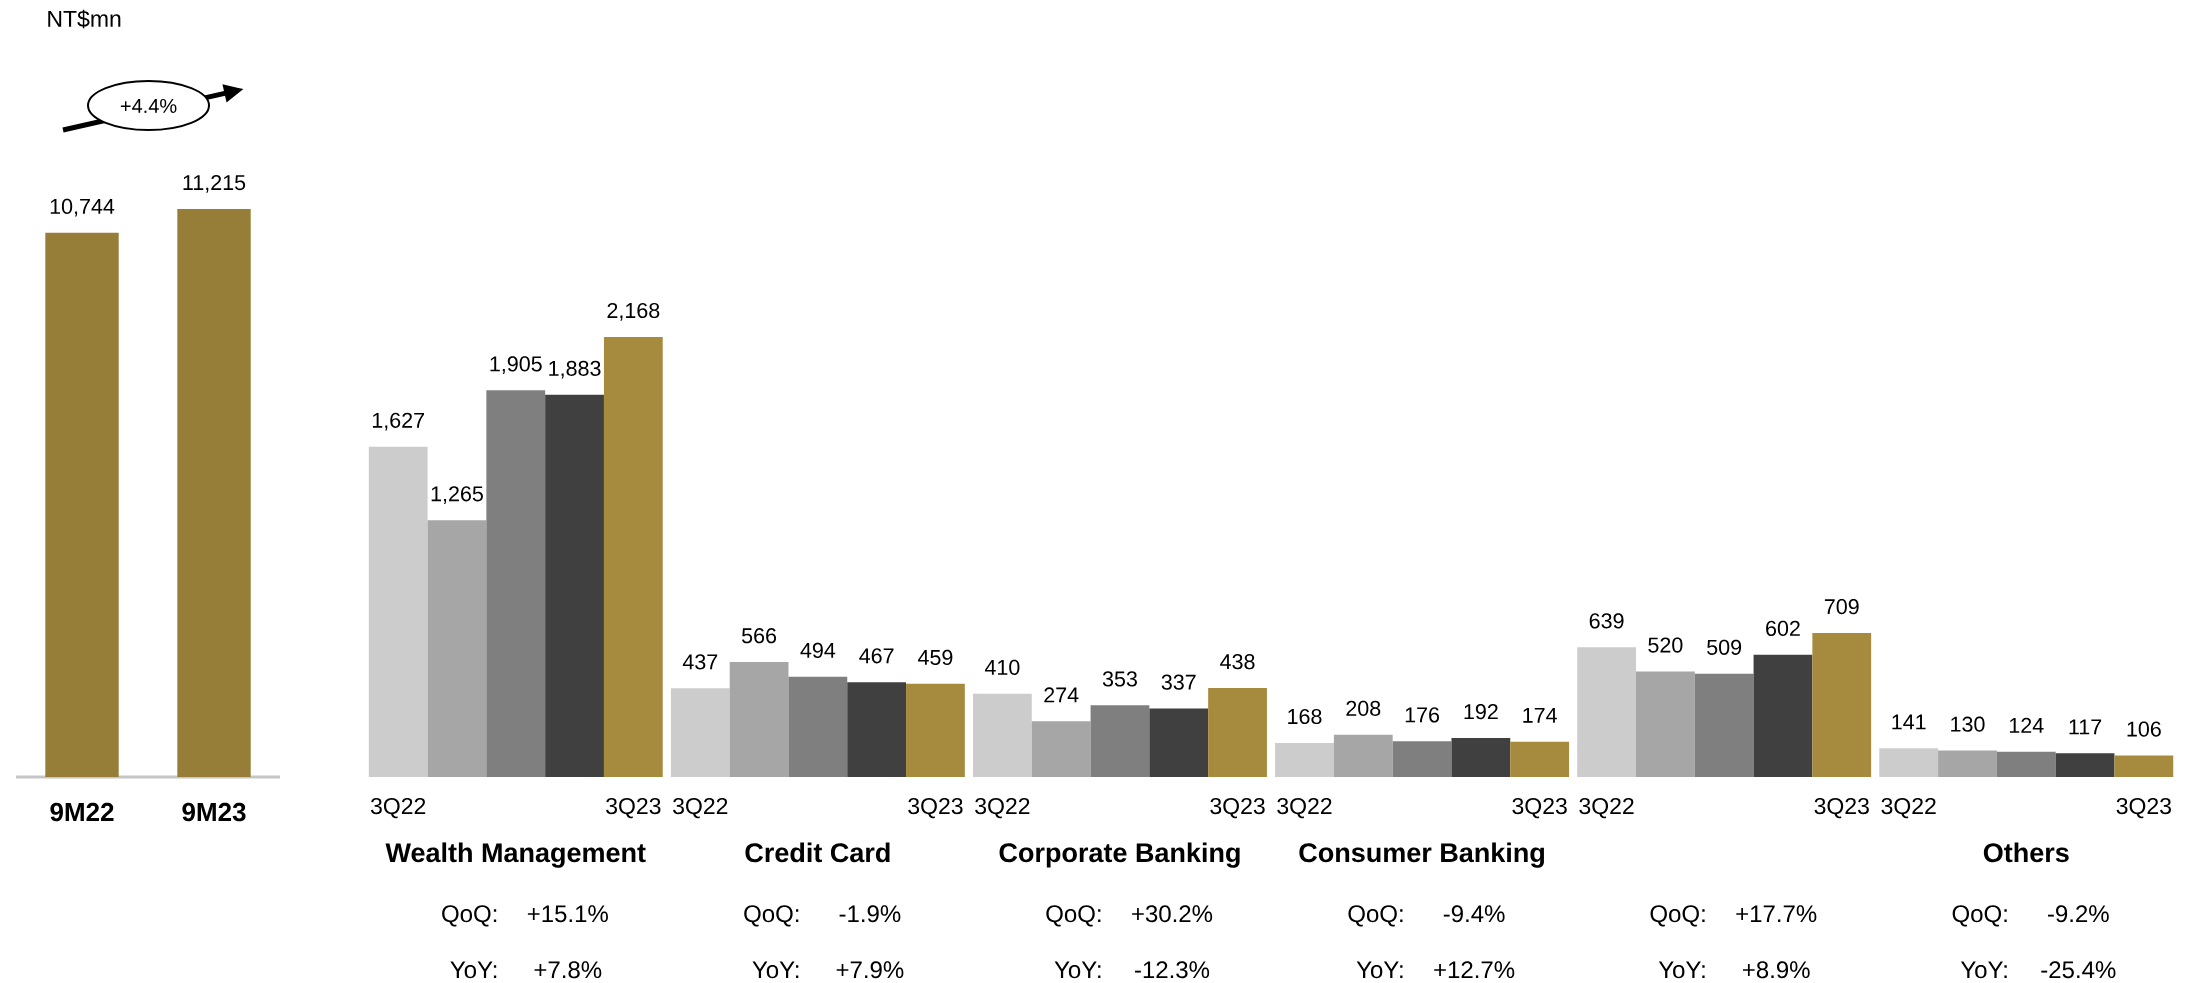 The image size is (2198, 983). What do you see at coordinates (1968, 724) in the screenshot?
I see `data-label: 130` at bounding box center [1968, 724].